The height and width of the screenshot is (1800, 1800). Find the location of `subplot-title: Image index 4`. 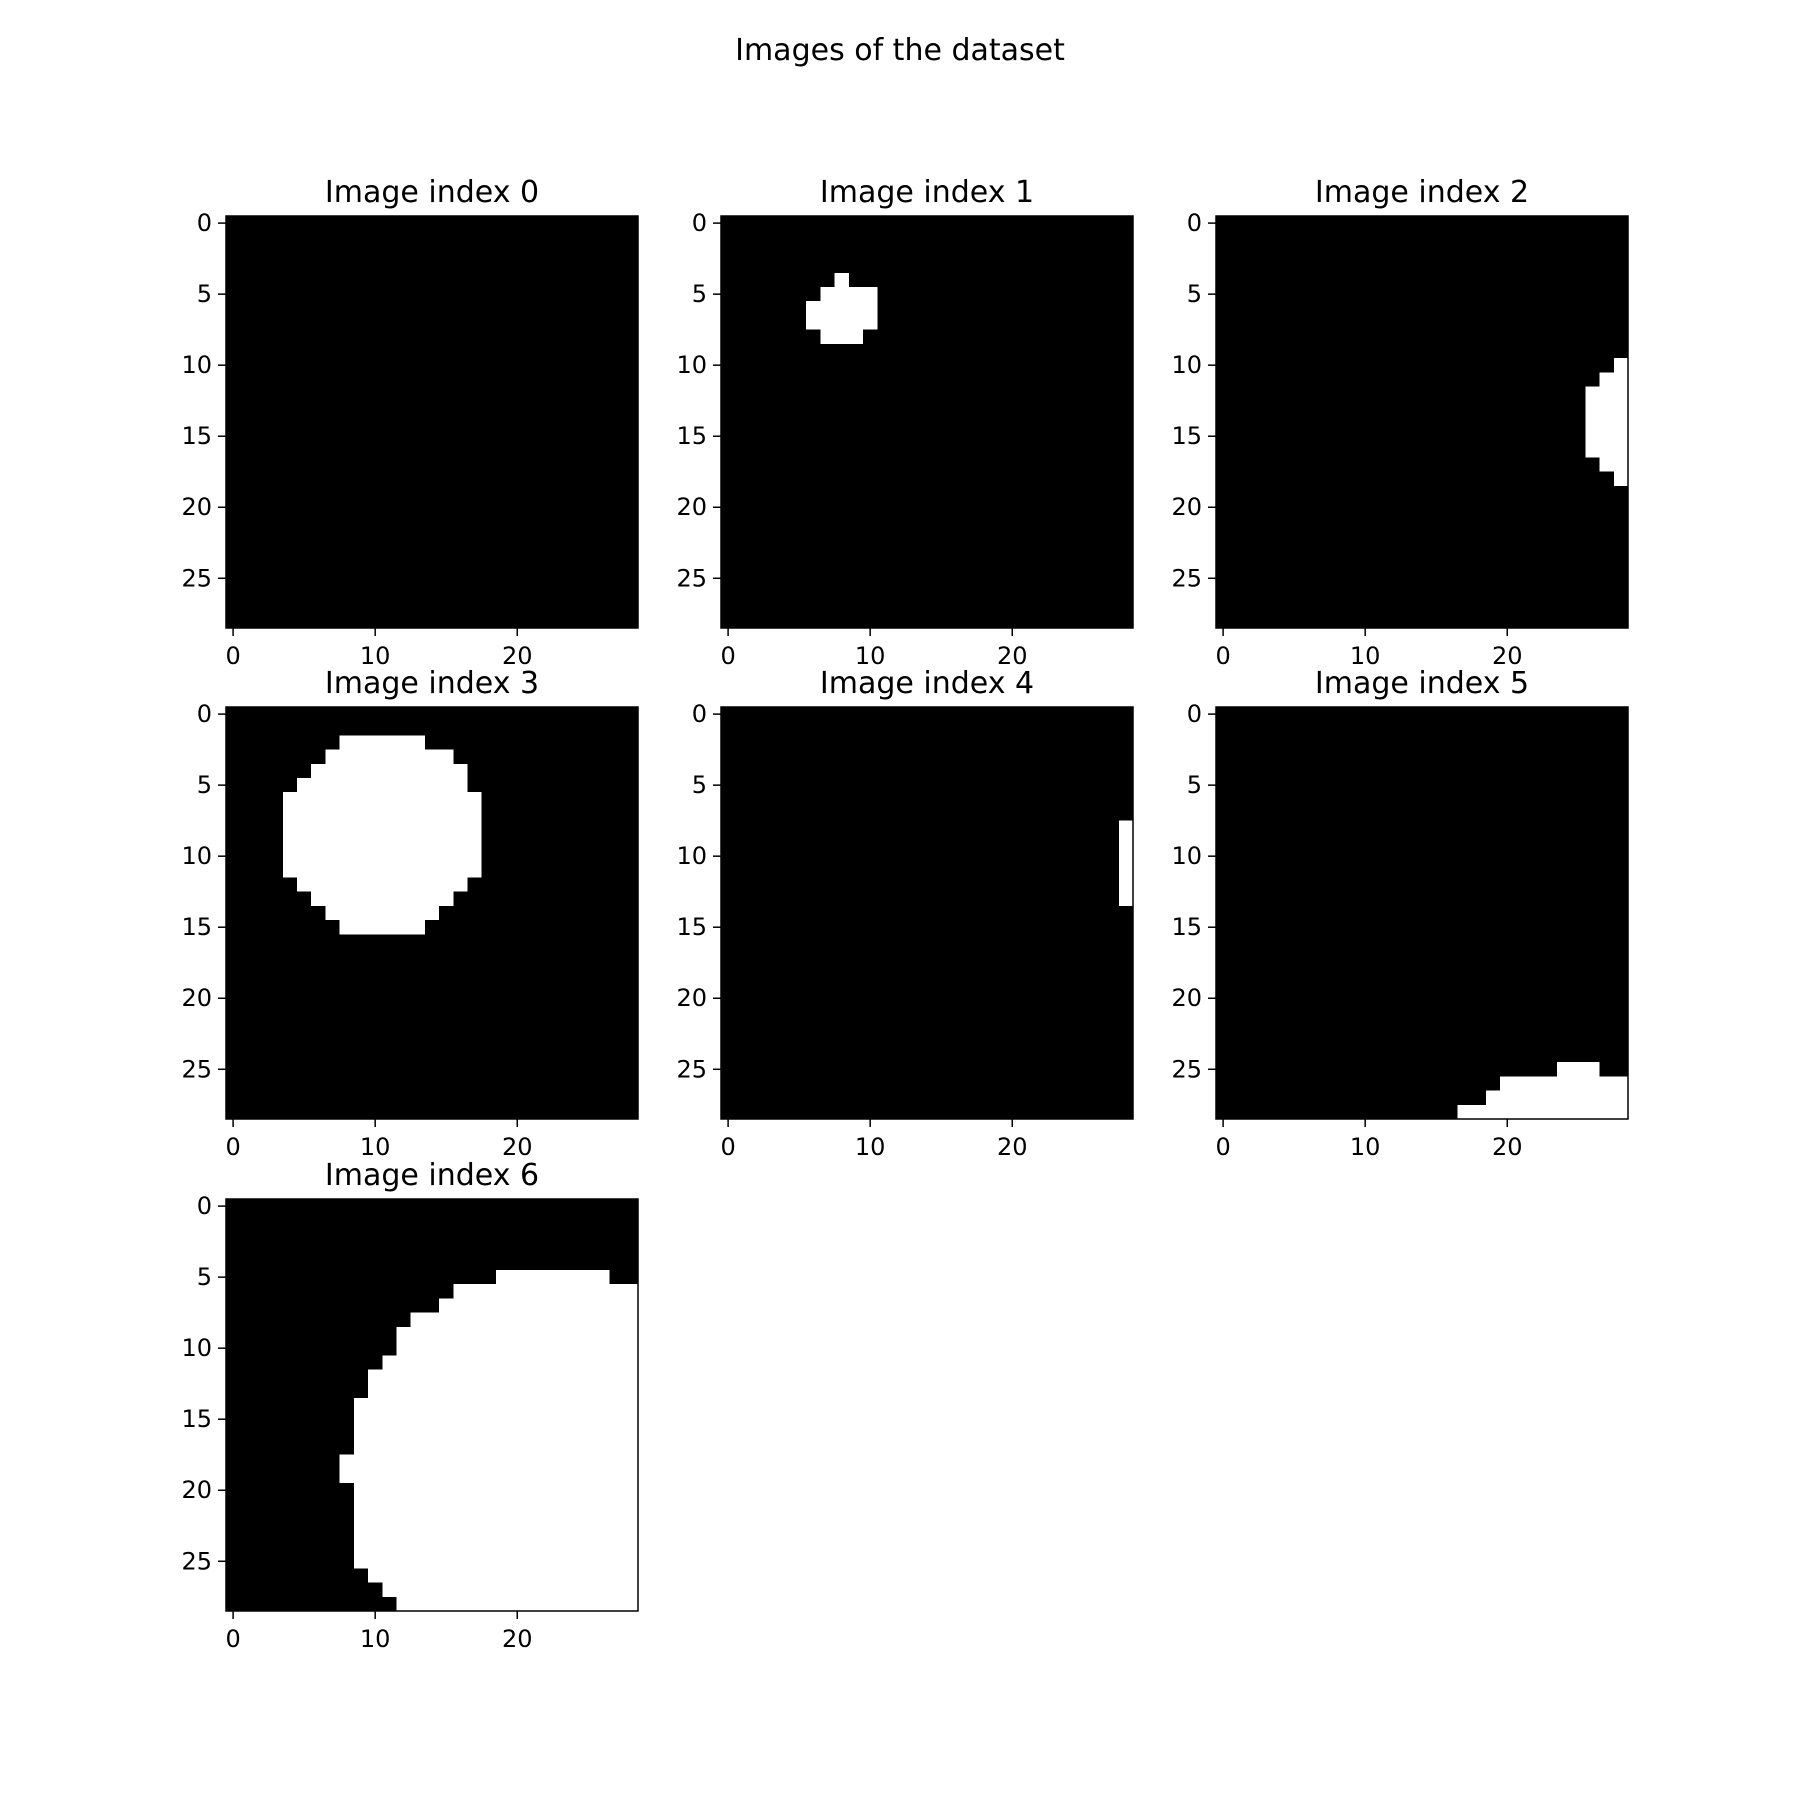

subplot-title: Image index 4 is located at coordinates (927, 683).